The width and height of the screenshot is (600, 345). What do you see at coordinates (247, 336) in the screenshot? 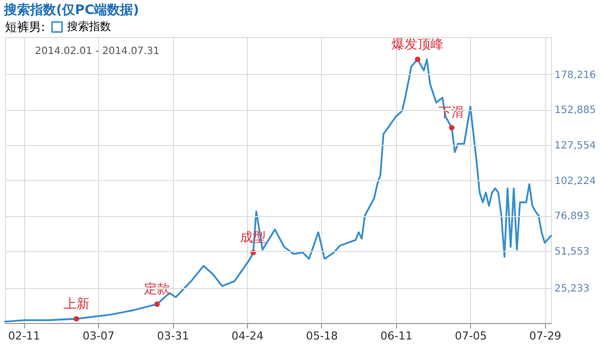
I see `x-tick-label: 04-24` at bounding box center [247, 336].